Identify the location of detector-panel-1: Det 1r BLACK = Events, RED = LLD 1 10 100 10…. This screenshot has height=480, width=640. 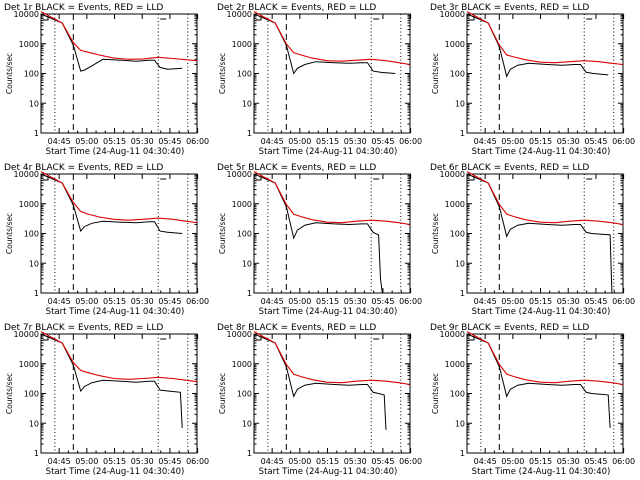
(106, 80).